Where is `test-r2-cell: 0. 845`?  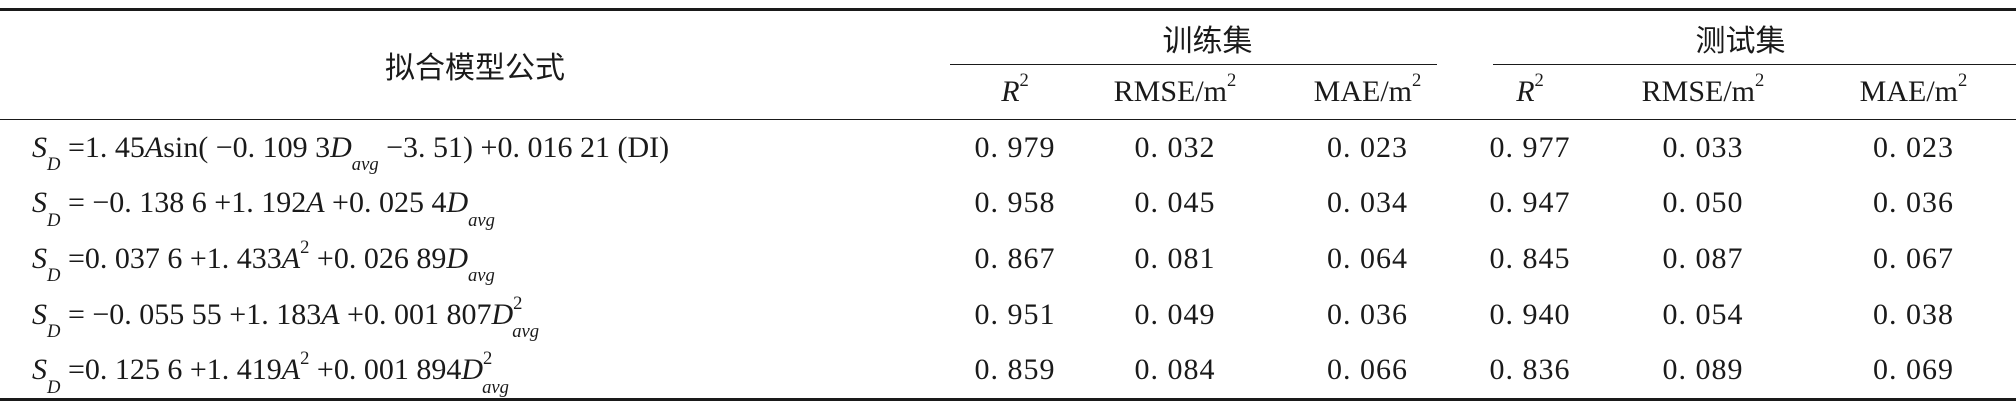 test-r2-cell: 0. 845 is located at coordinates (1530, 258).